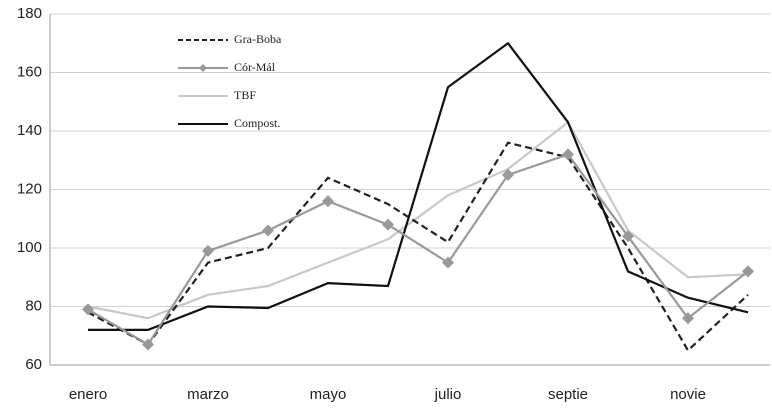 This screenshot has height=408, width=772. Describe the element at coordinates (257, 123) in the screenshot. I see `legend-label: Compost.` at that location.